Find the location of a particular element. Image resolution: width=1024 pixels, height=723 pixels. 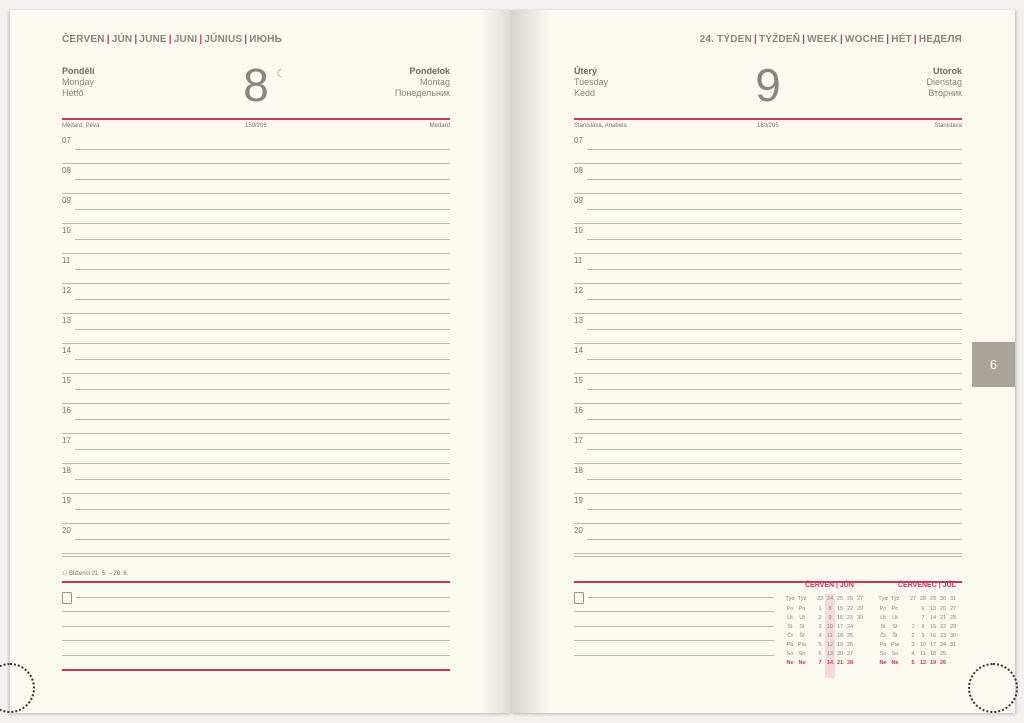

calendar-day: 1 is located at coordinates (913, 627).